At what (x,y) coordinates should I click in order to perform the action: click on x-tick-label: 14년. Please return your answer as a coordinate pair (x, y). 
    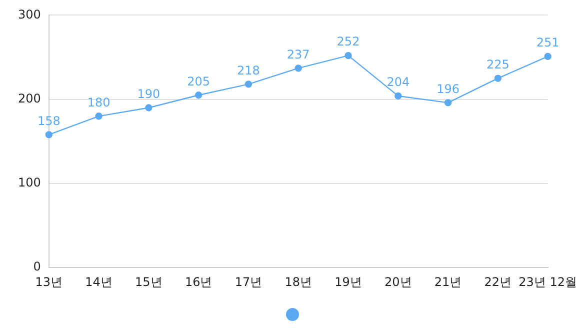
    Looking at the image, I should click on (98, 281).